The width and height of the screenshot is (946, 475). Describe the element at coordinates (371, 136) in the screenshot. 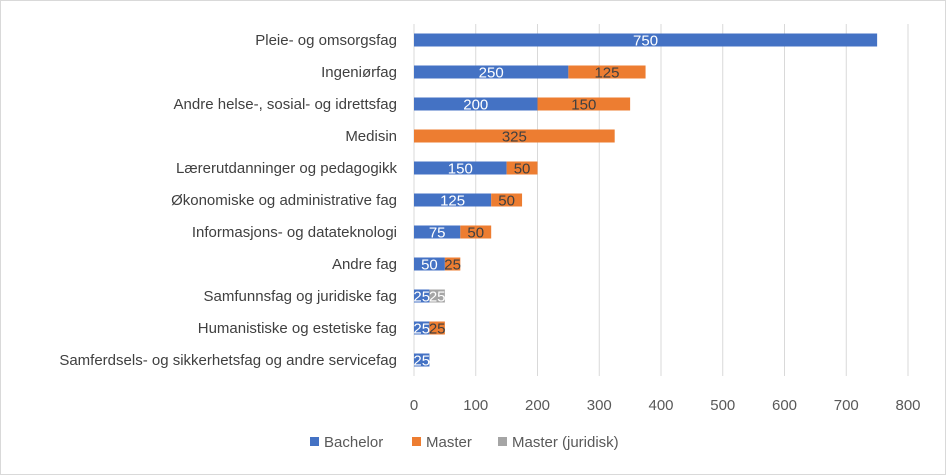

I see `category-label: Medisin` at that location.